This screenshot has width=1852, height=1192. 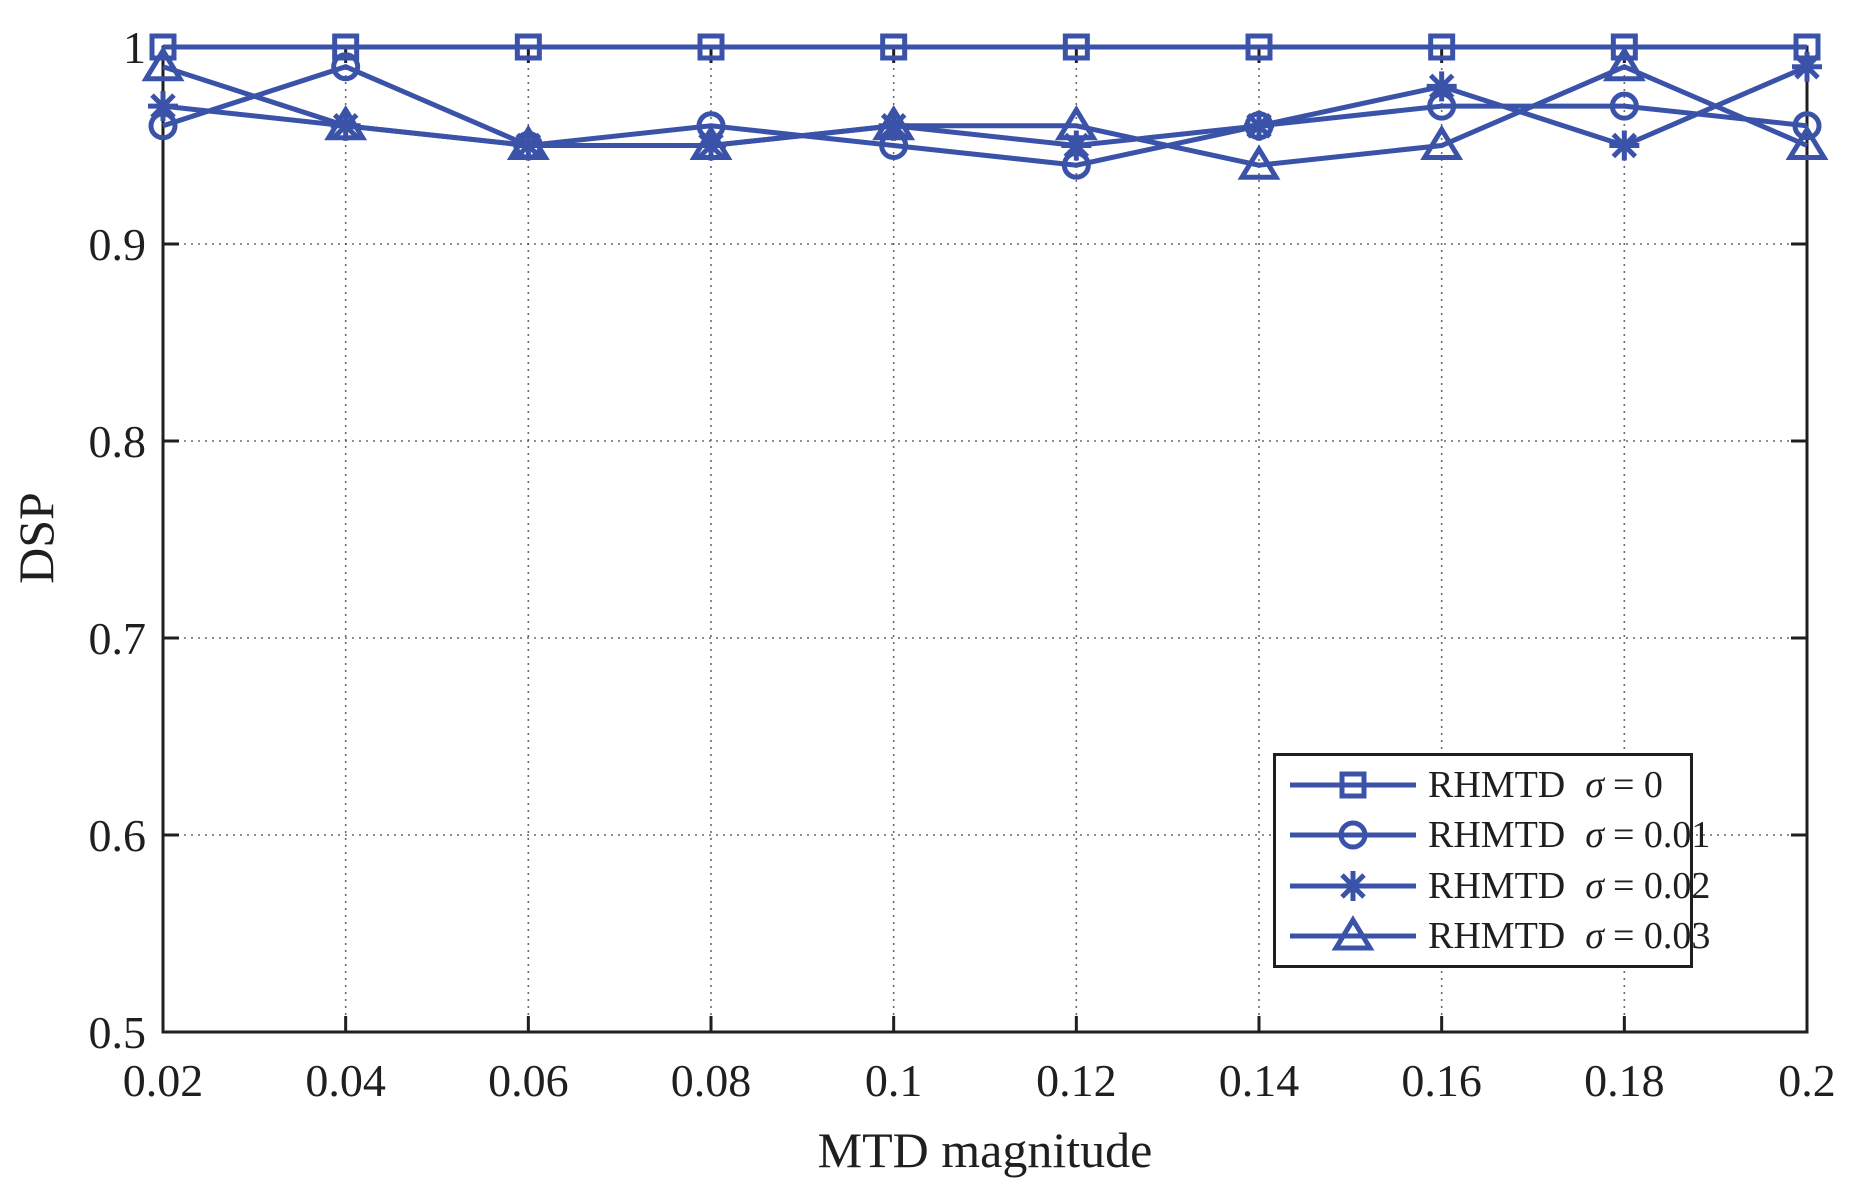 I want to click on legend-item-sigma-002: RHMTD σ = 0.02, so click(x=1499, y=886).